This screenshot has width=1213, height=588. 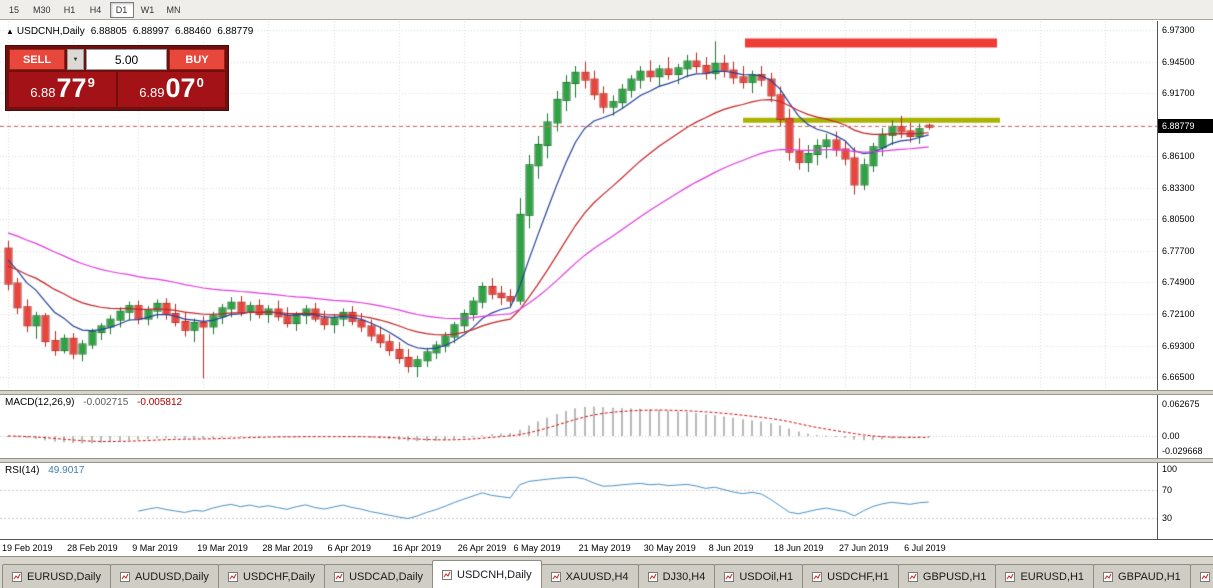 I want to click on timeframe-button-m30: M30, so click(x=42, y=9).